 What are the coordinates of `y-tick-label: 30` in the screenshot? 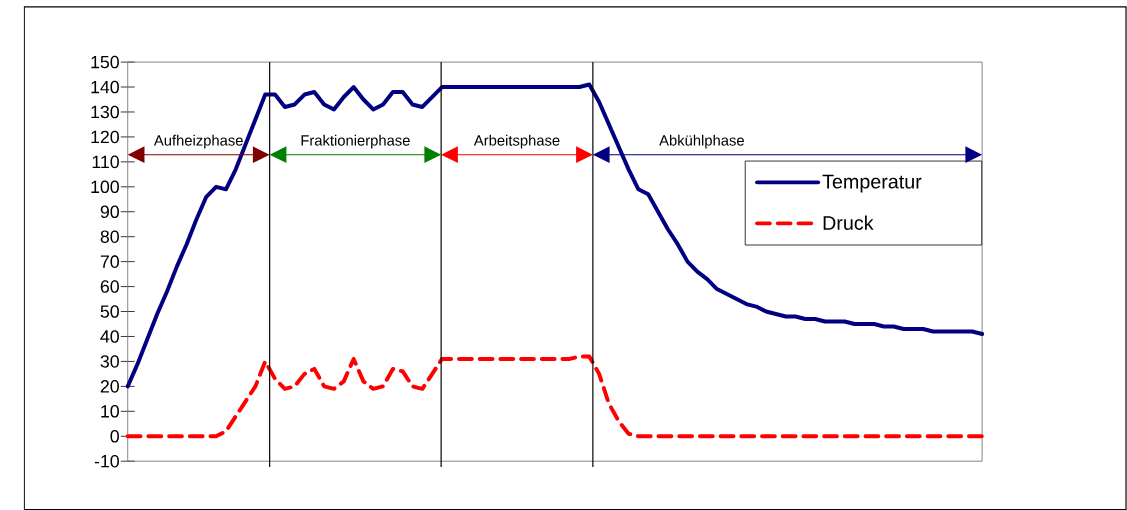 It's located at (109, 361).